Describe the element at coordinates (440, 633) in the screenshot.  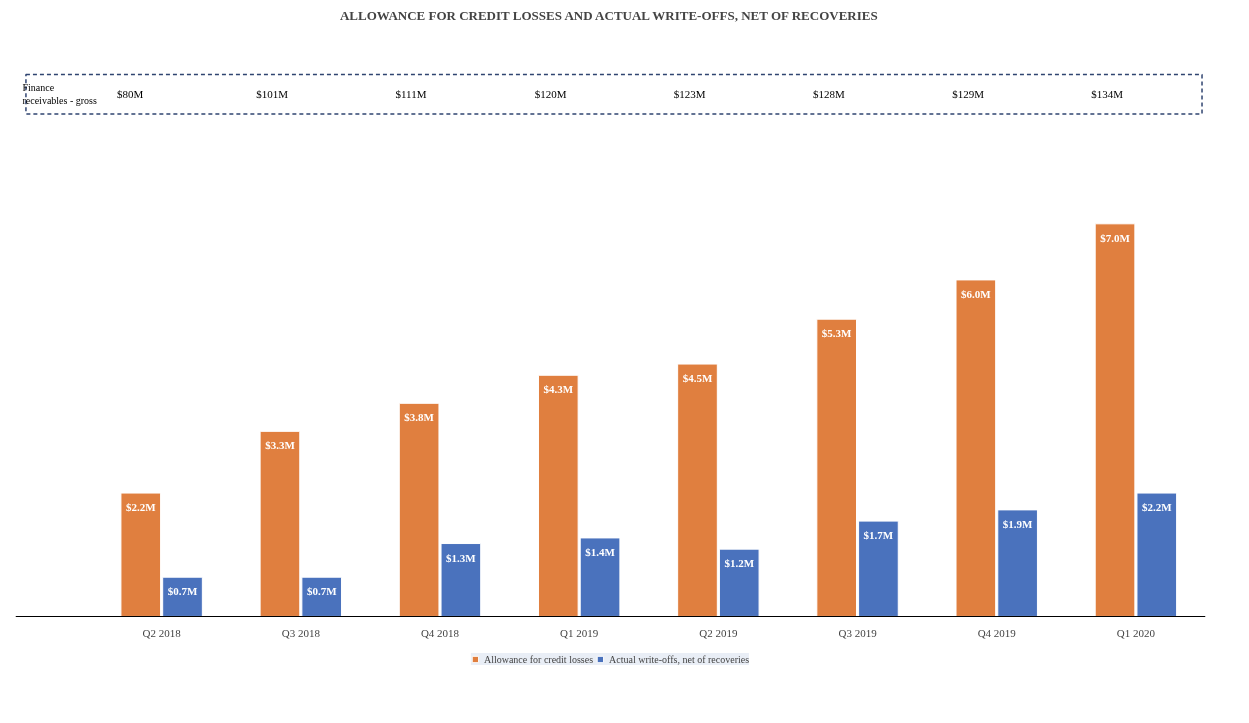
I see `x-tick-label: Q4 2018` at that location.